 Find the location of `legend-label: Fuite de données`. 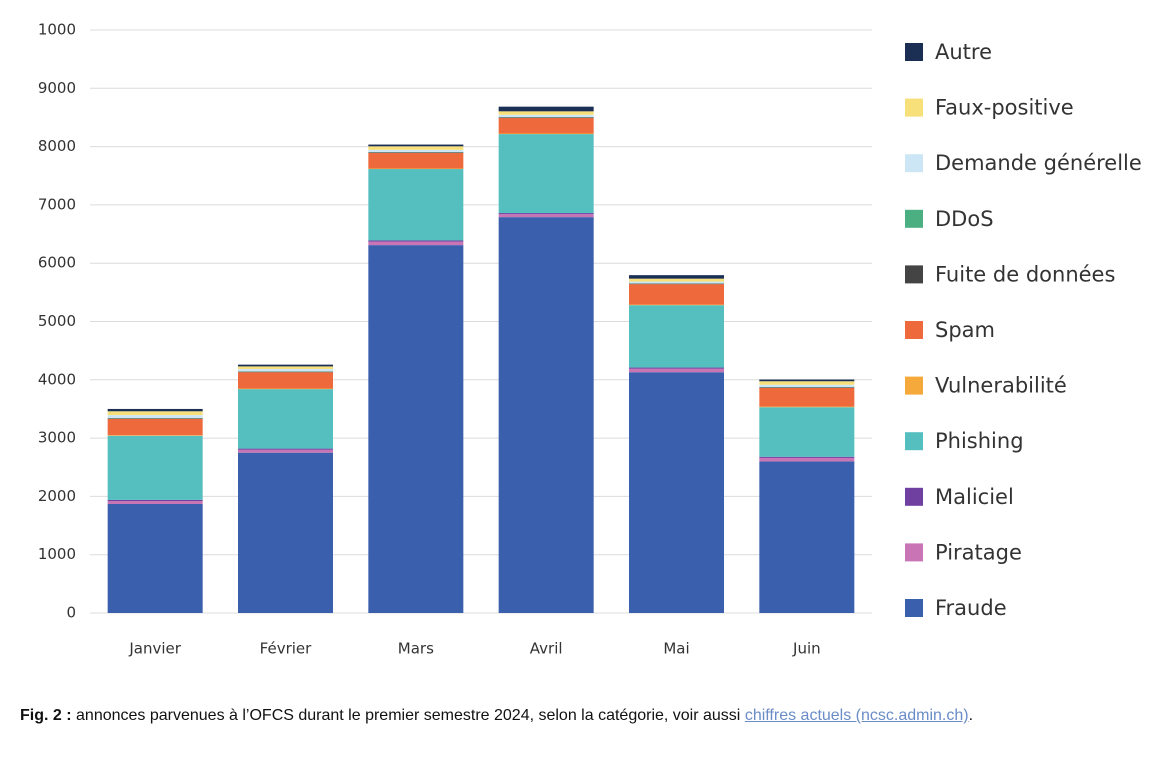

legend-label: Fuite de données is located at coordinates (1025, 274).